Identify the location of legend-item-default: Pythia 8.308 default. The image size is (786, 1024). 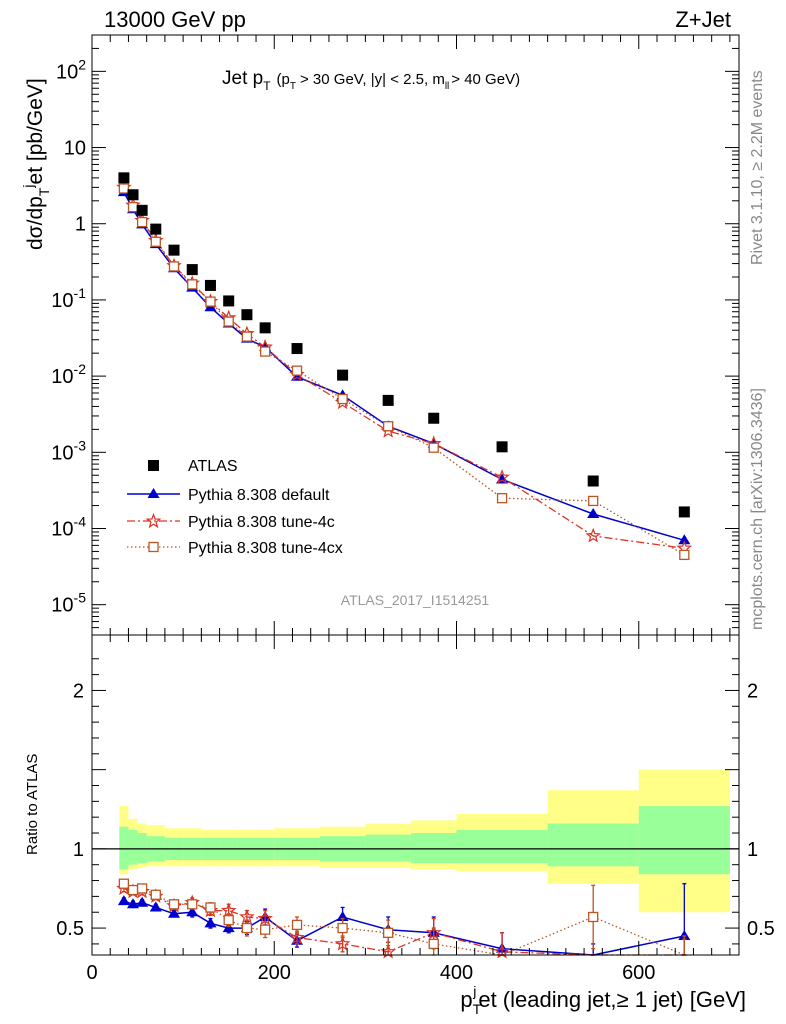
(228, 495).